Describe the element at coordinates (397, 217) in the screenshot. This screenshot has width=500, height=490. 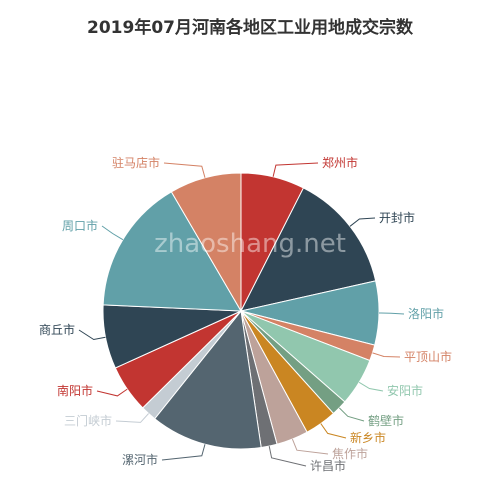
I see `slice-label: 开封市` at that location.